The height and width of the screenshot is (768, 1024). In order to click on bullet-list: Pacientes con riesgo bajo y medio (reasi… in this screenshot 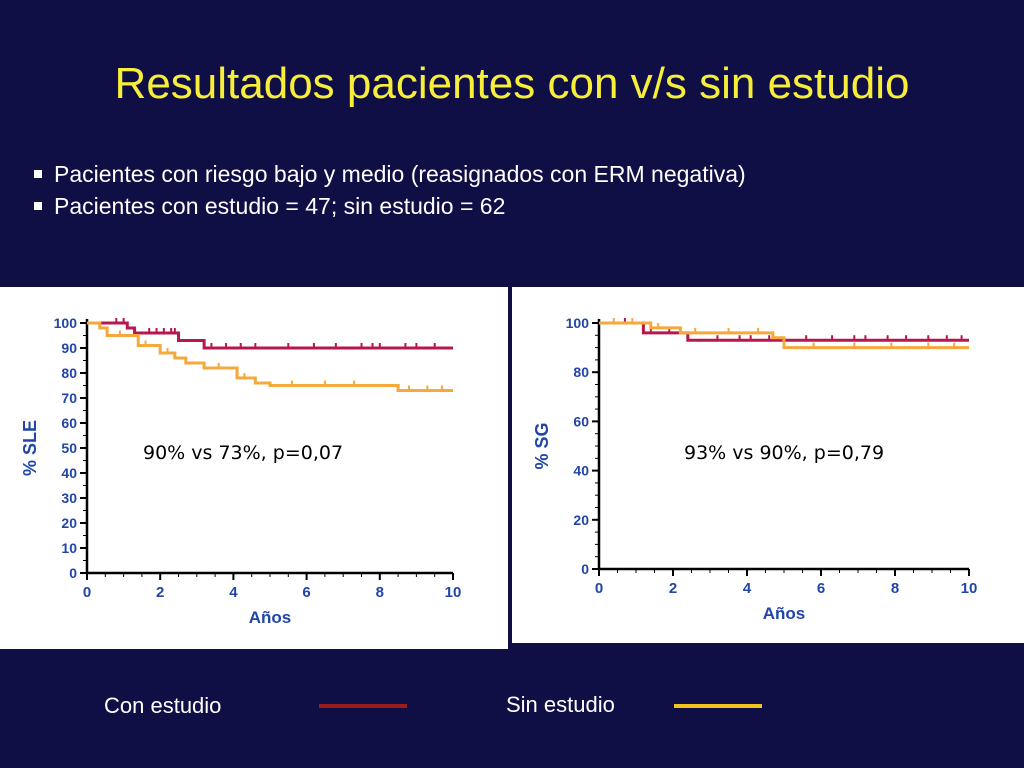, I will do `click(388, 190)`.